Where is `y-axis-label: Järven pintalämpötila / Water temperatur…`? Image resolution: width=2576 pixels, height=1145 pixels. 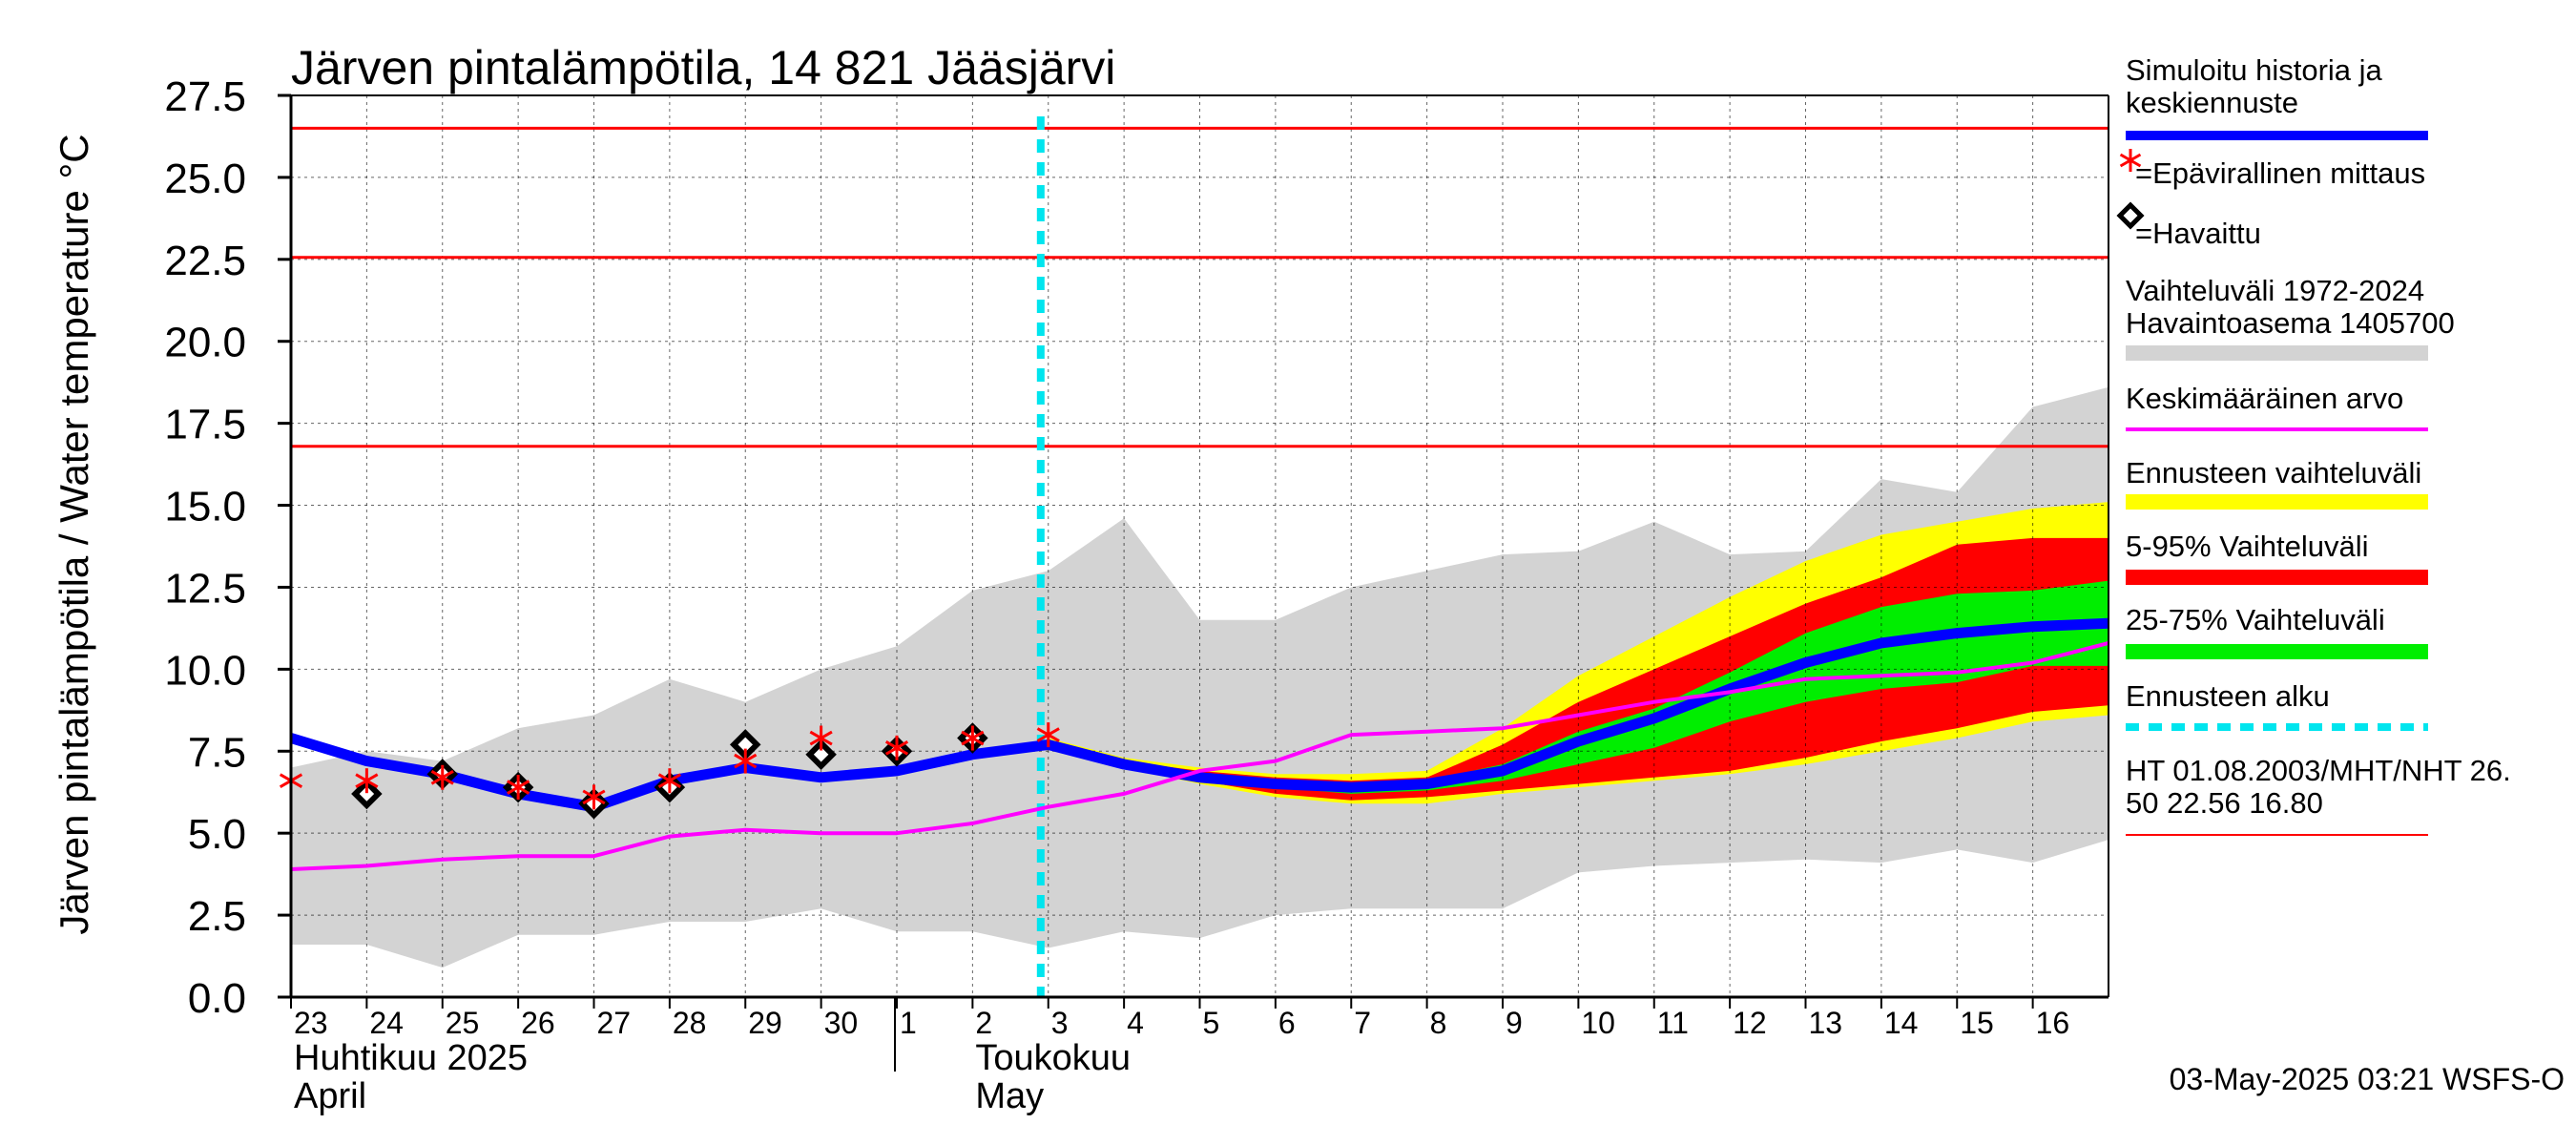
y-axis-label: Järven pintalämpötila / Water temperatur… is located at coordinates (74, 534).